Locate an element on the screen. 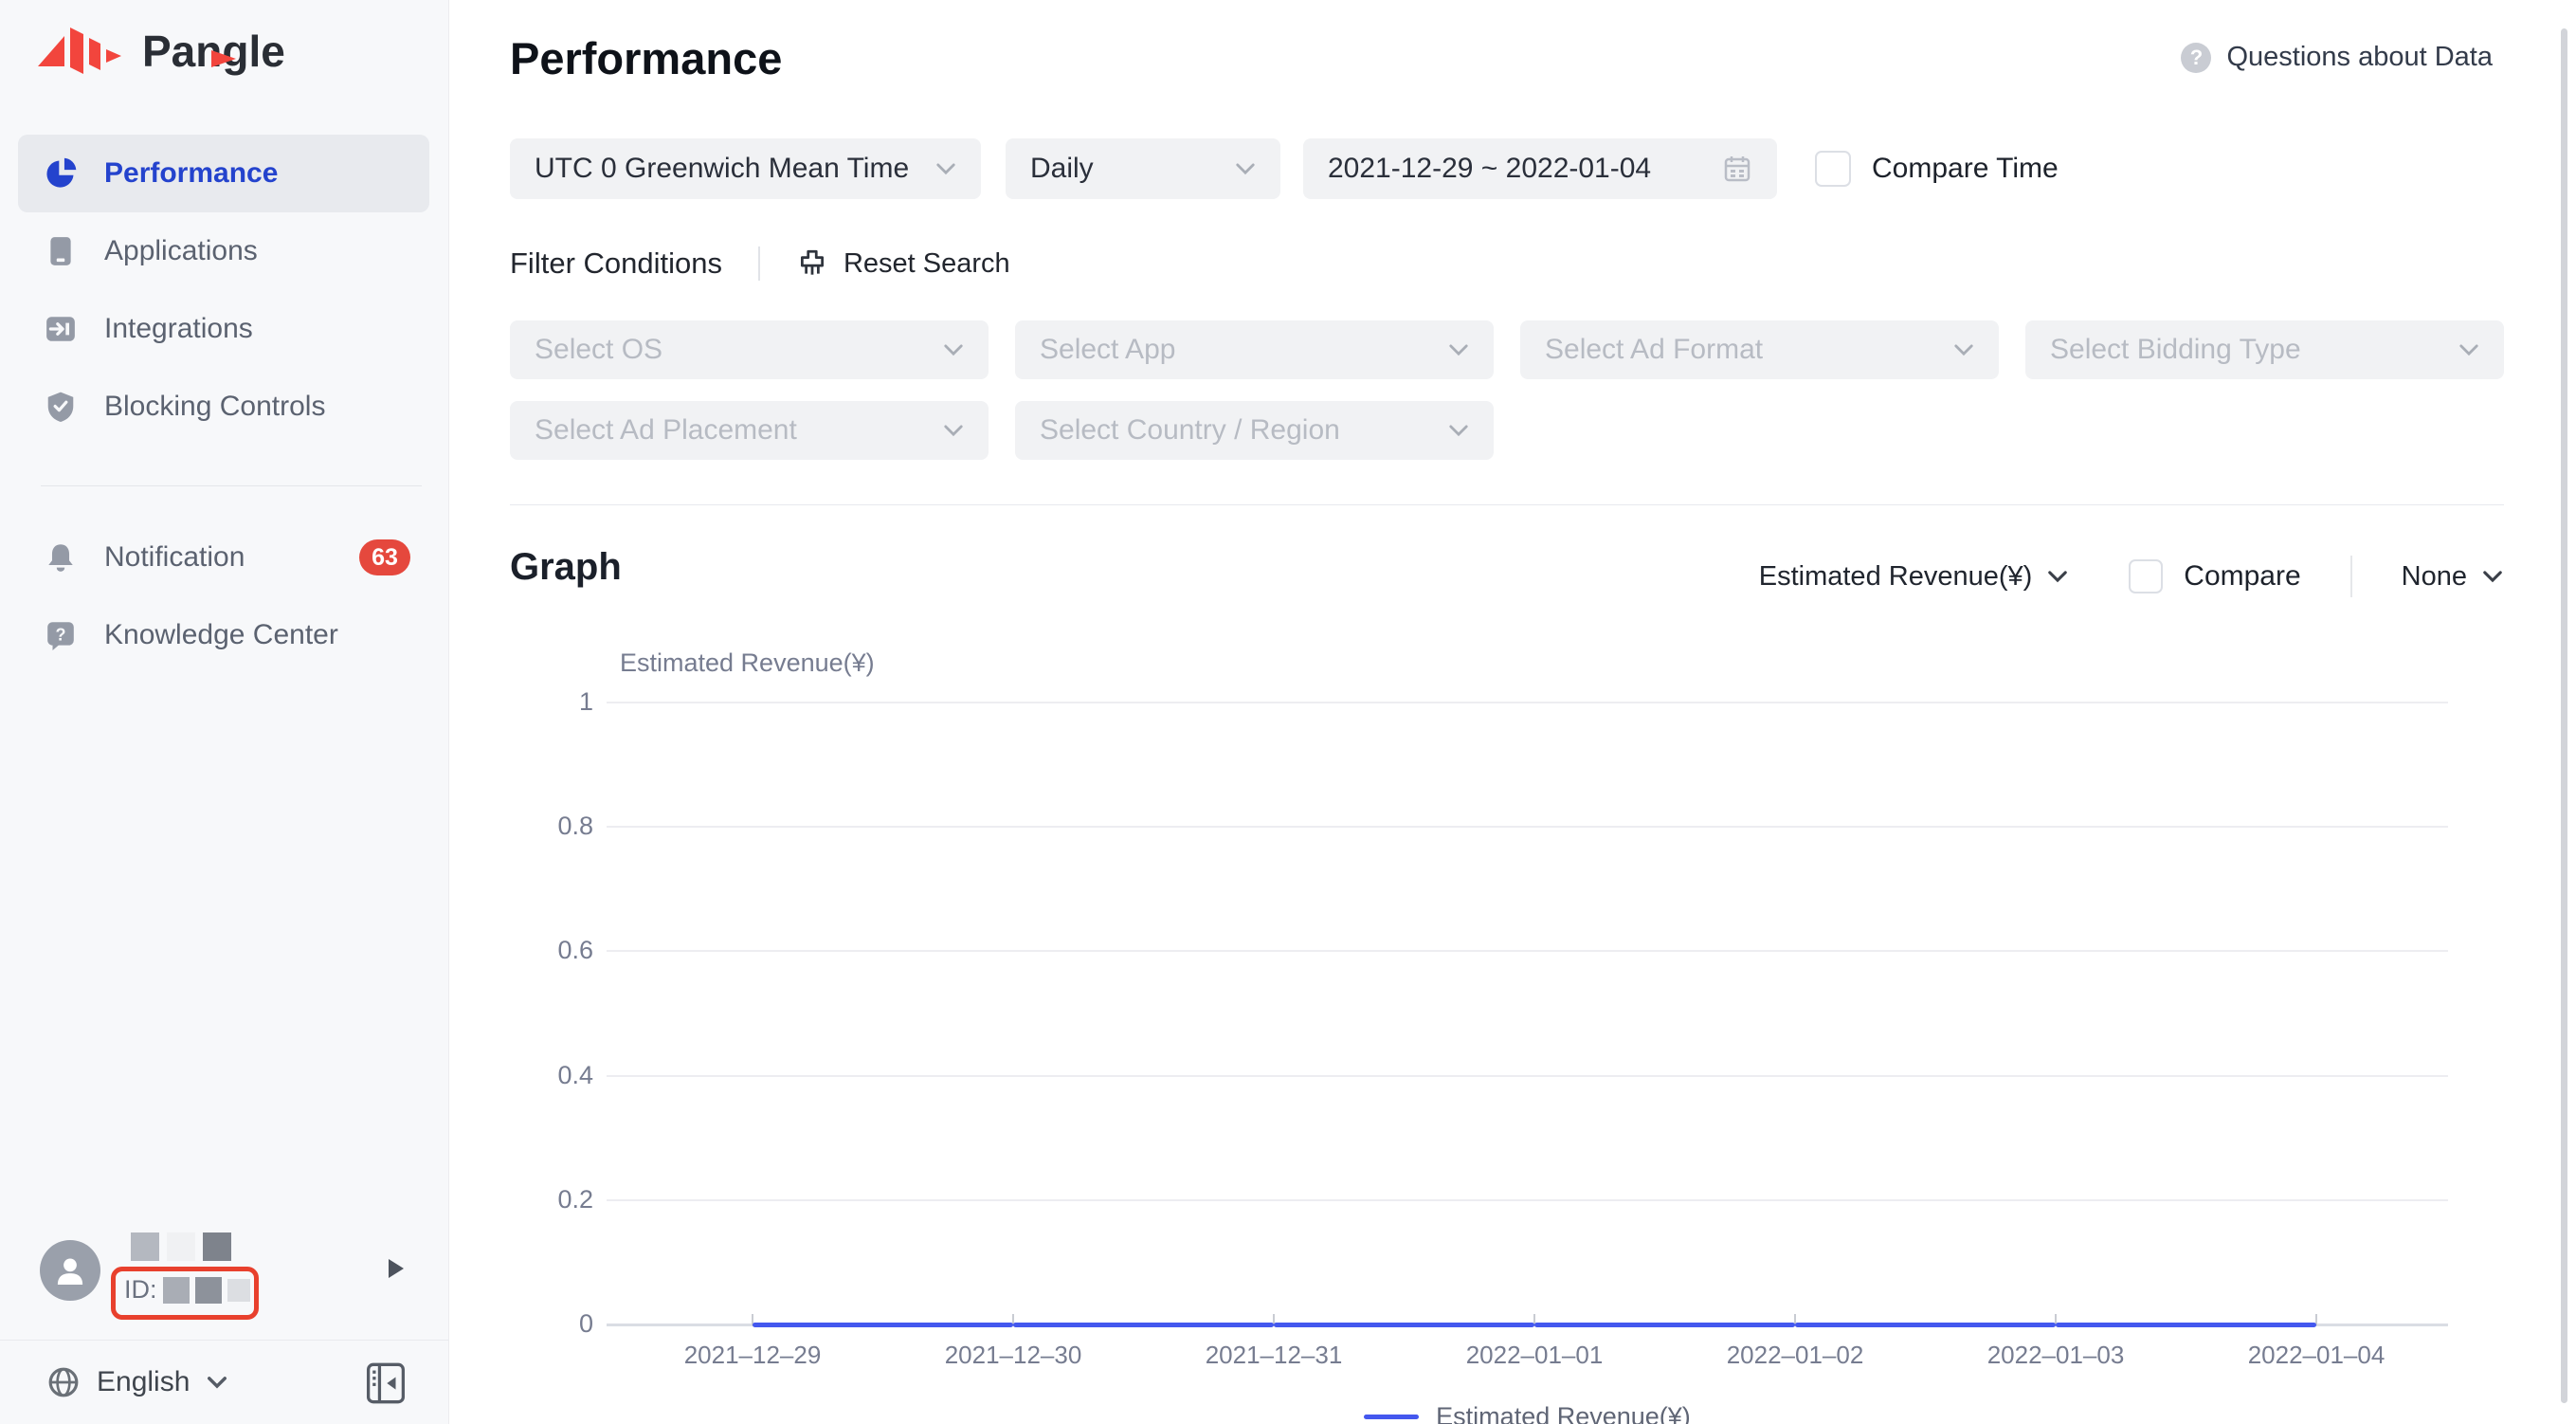 This screenshot has height=1424, width=2576. language-label: English is located at coordinates (143, 1381).